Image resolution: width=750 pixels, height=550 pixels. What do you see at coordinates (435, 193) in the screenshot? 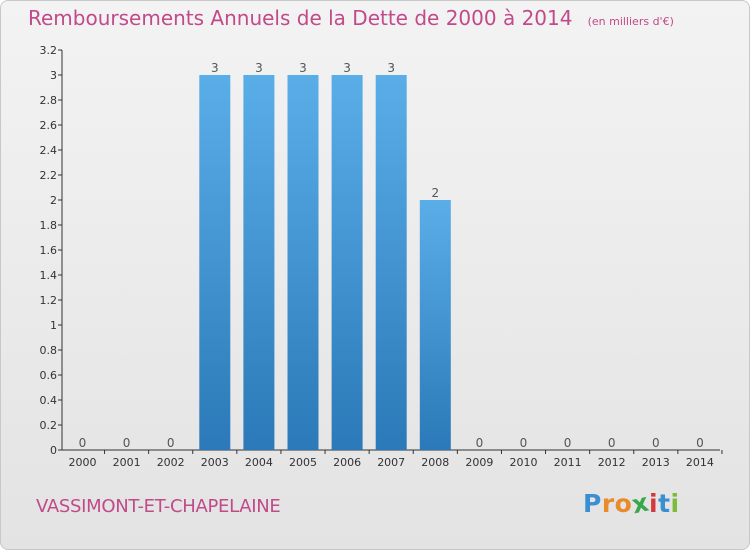
I see `data-label: 2` at bounding box center [435, 193].